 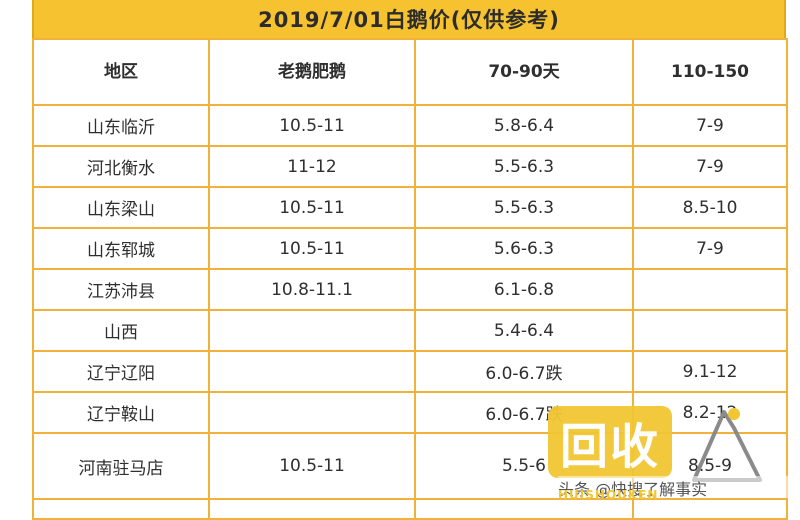 I want to click on cell-mid: 9.1-12, so click(x=710, y=371).